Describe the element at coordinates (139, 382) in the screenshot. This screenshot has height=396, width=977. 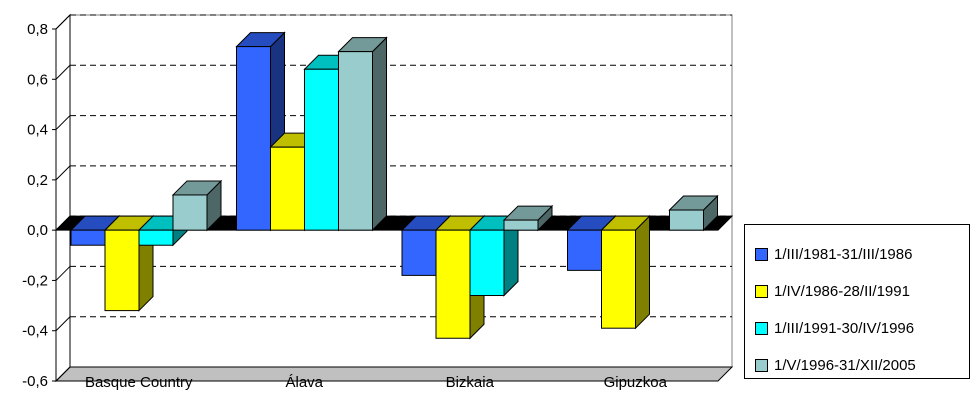
I see `x-tick-label: Basque Country` at that location.